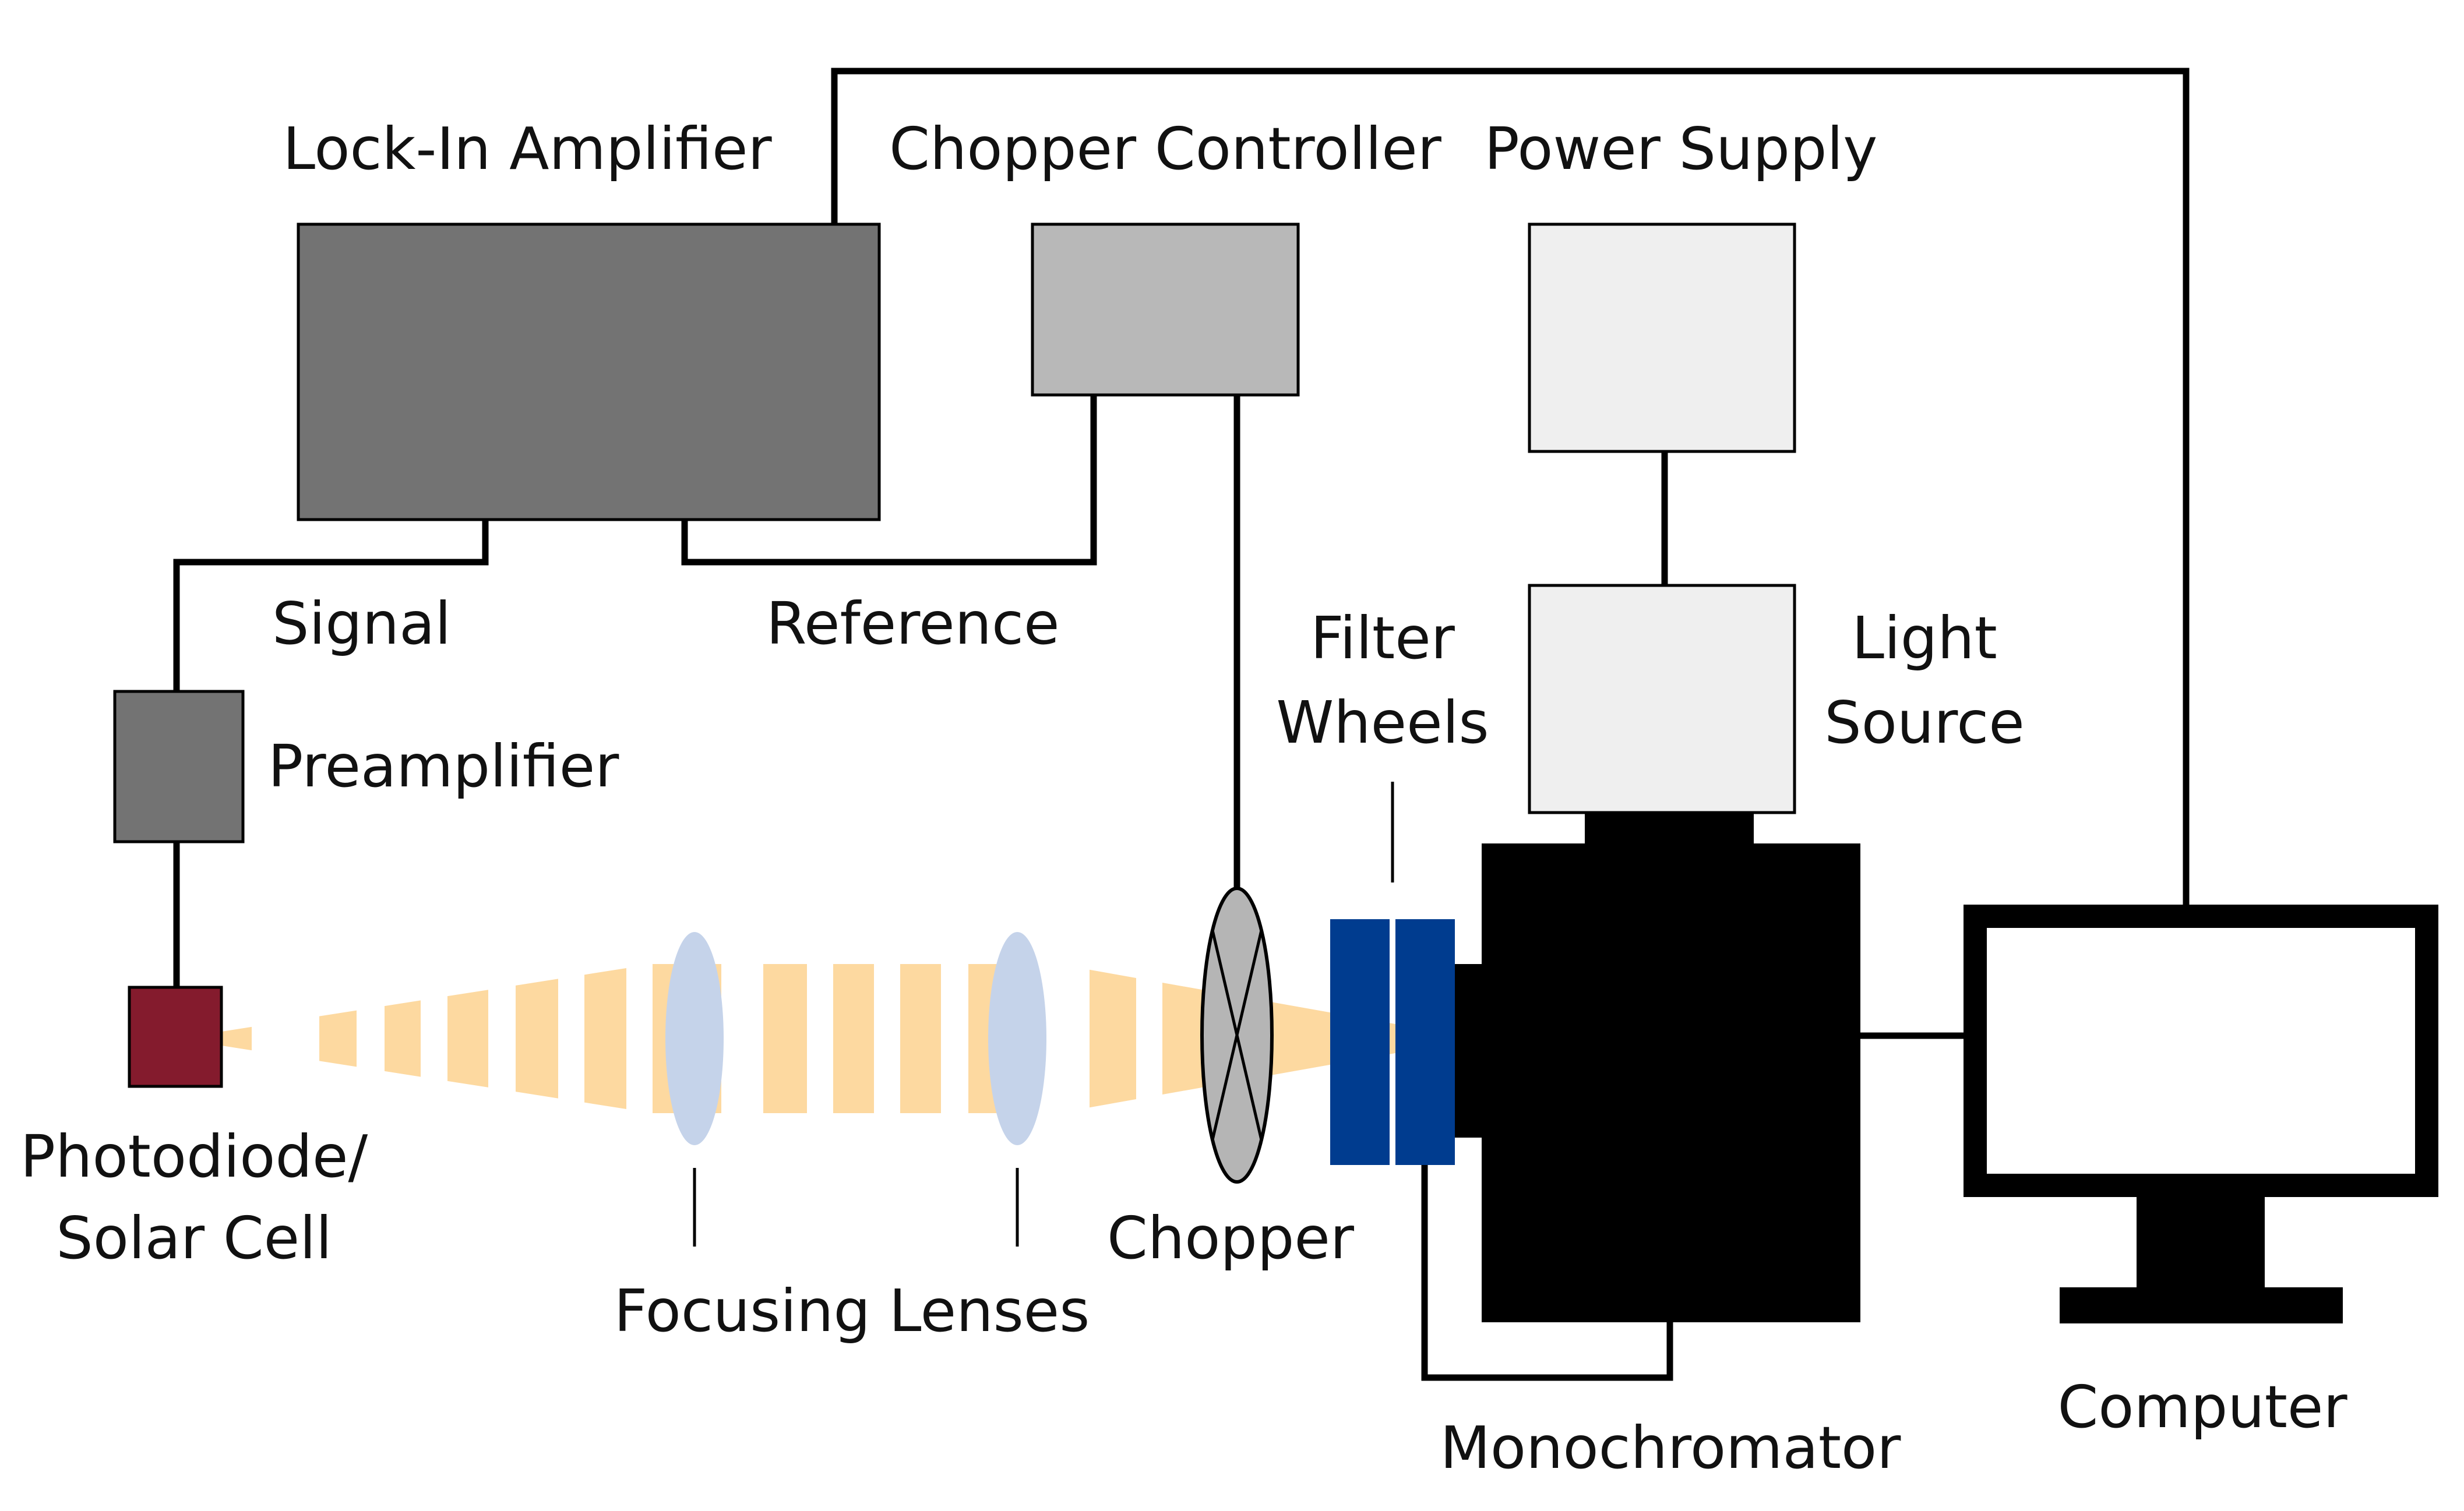 This screenshot has height=1511, width=2464. Describe the element at coordinates (1547, 1272) in the screenshot. I see `wire-filter-to-monochromator` at that location.